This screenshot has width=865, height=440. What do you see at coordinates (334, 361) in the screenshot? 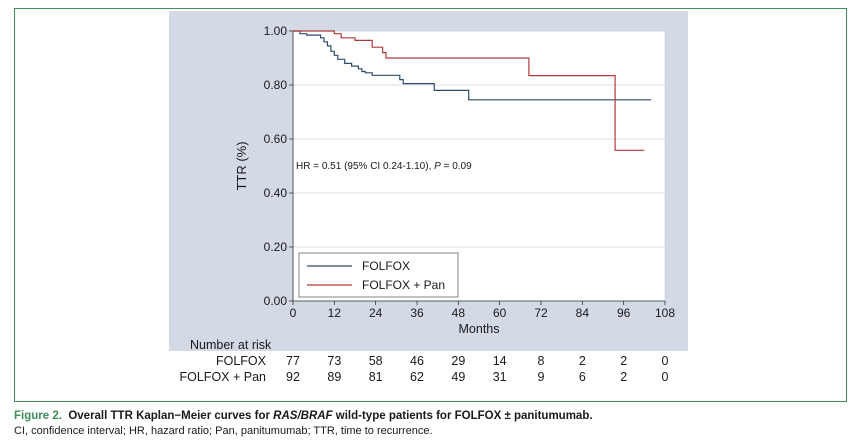
I see `risk-value: 73` at bounding box center [334, 361].